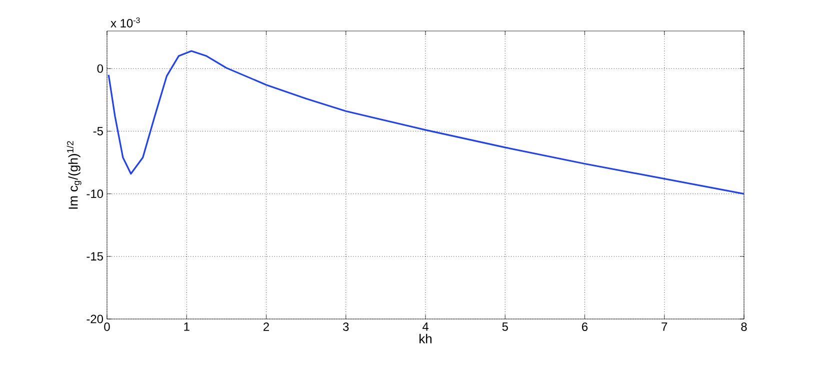 The height and width of the screenshot is (367, 822). Describe the element at coordinates (74, 175) in the screenshot. I see `y-axis-title: Im c$_{g}$/(gh)$^{1/2}$` at that location.